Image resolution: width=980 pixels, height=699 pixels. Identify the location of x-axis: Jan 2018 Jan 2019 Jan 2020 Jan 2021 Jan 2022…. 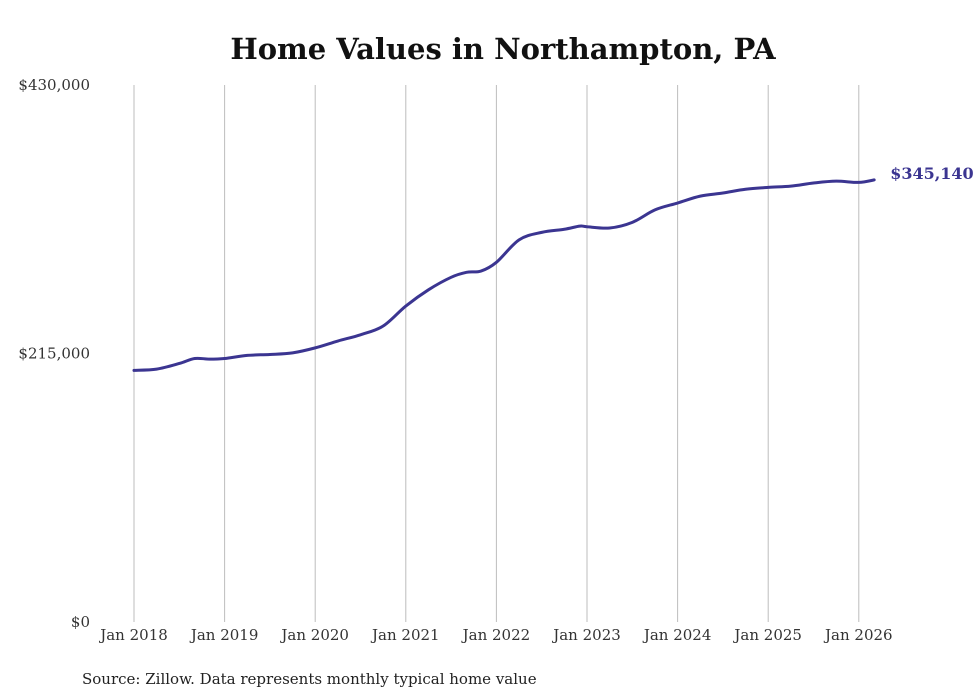
(495, 635).